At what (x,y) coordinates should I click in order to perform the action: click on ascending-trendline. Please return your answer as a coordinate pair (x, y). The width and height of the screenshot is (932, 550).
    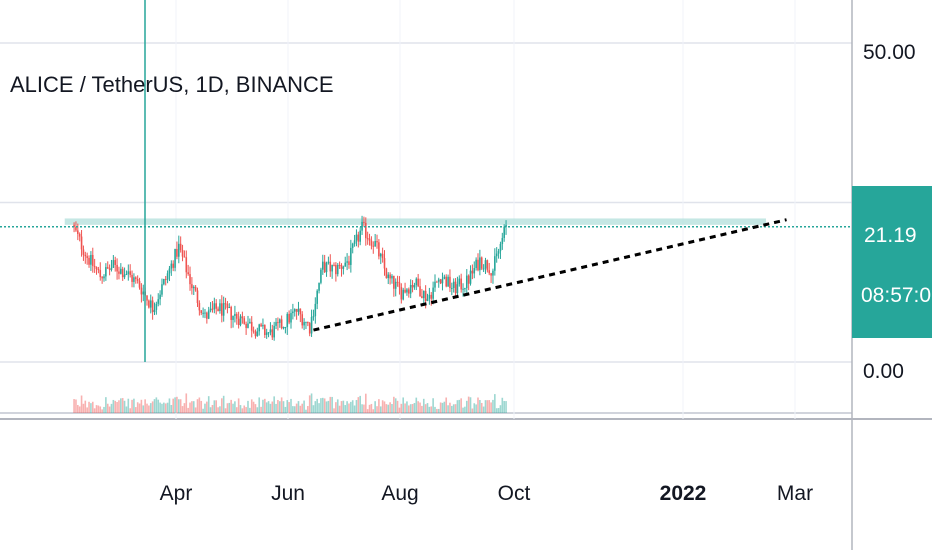
    Looking at the image, I should click on (550, 275).